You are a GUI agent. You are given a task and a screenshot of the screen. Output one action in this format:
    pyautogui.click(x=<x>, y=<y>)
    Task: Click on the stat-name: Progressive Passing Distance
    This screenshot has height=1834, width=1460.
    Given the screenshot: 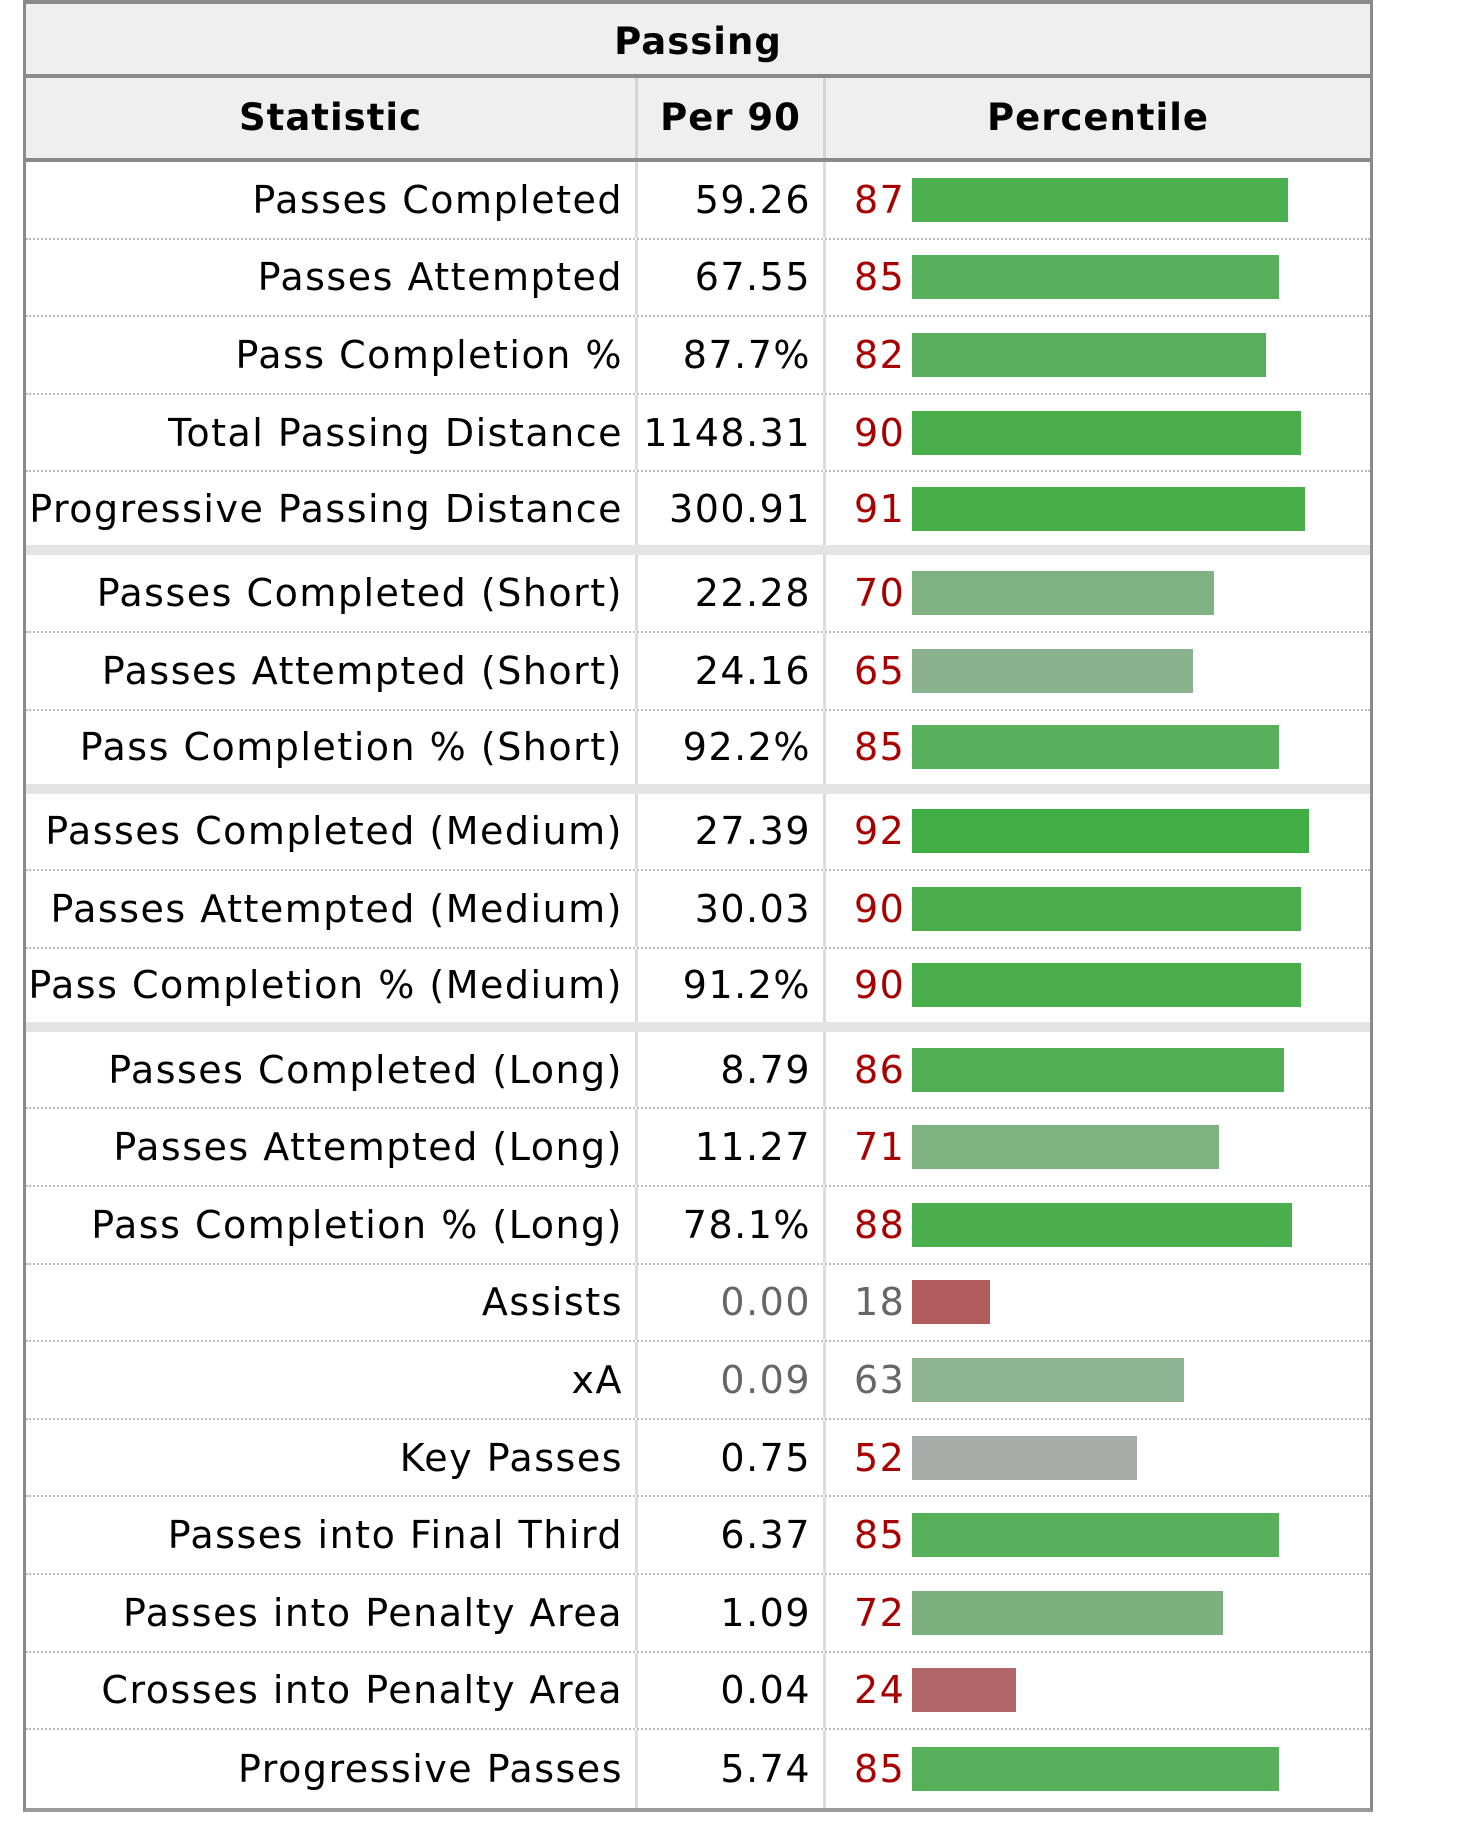 What is the action you would take?
    pyautogui.click(x=326, y=508)
    